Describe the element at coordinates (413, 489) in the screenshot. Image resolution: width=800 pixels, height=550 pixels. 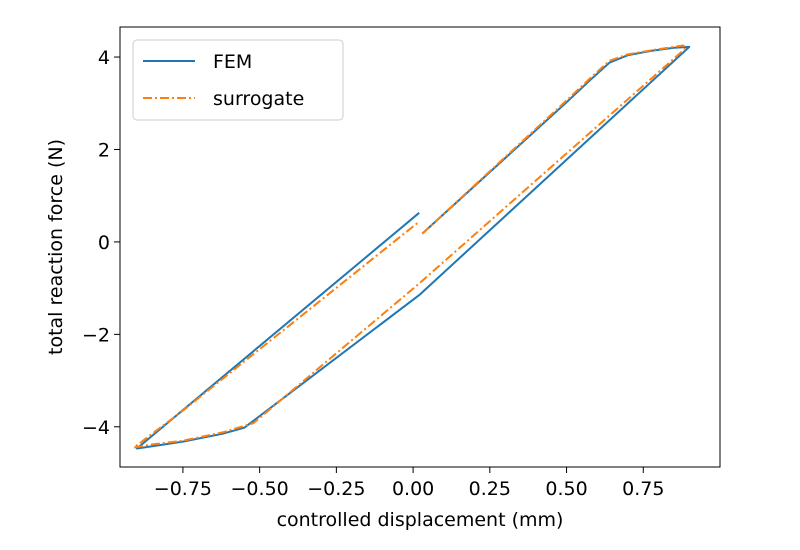
I see `x-tick-label: 0.00` at that location.